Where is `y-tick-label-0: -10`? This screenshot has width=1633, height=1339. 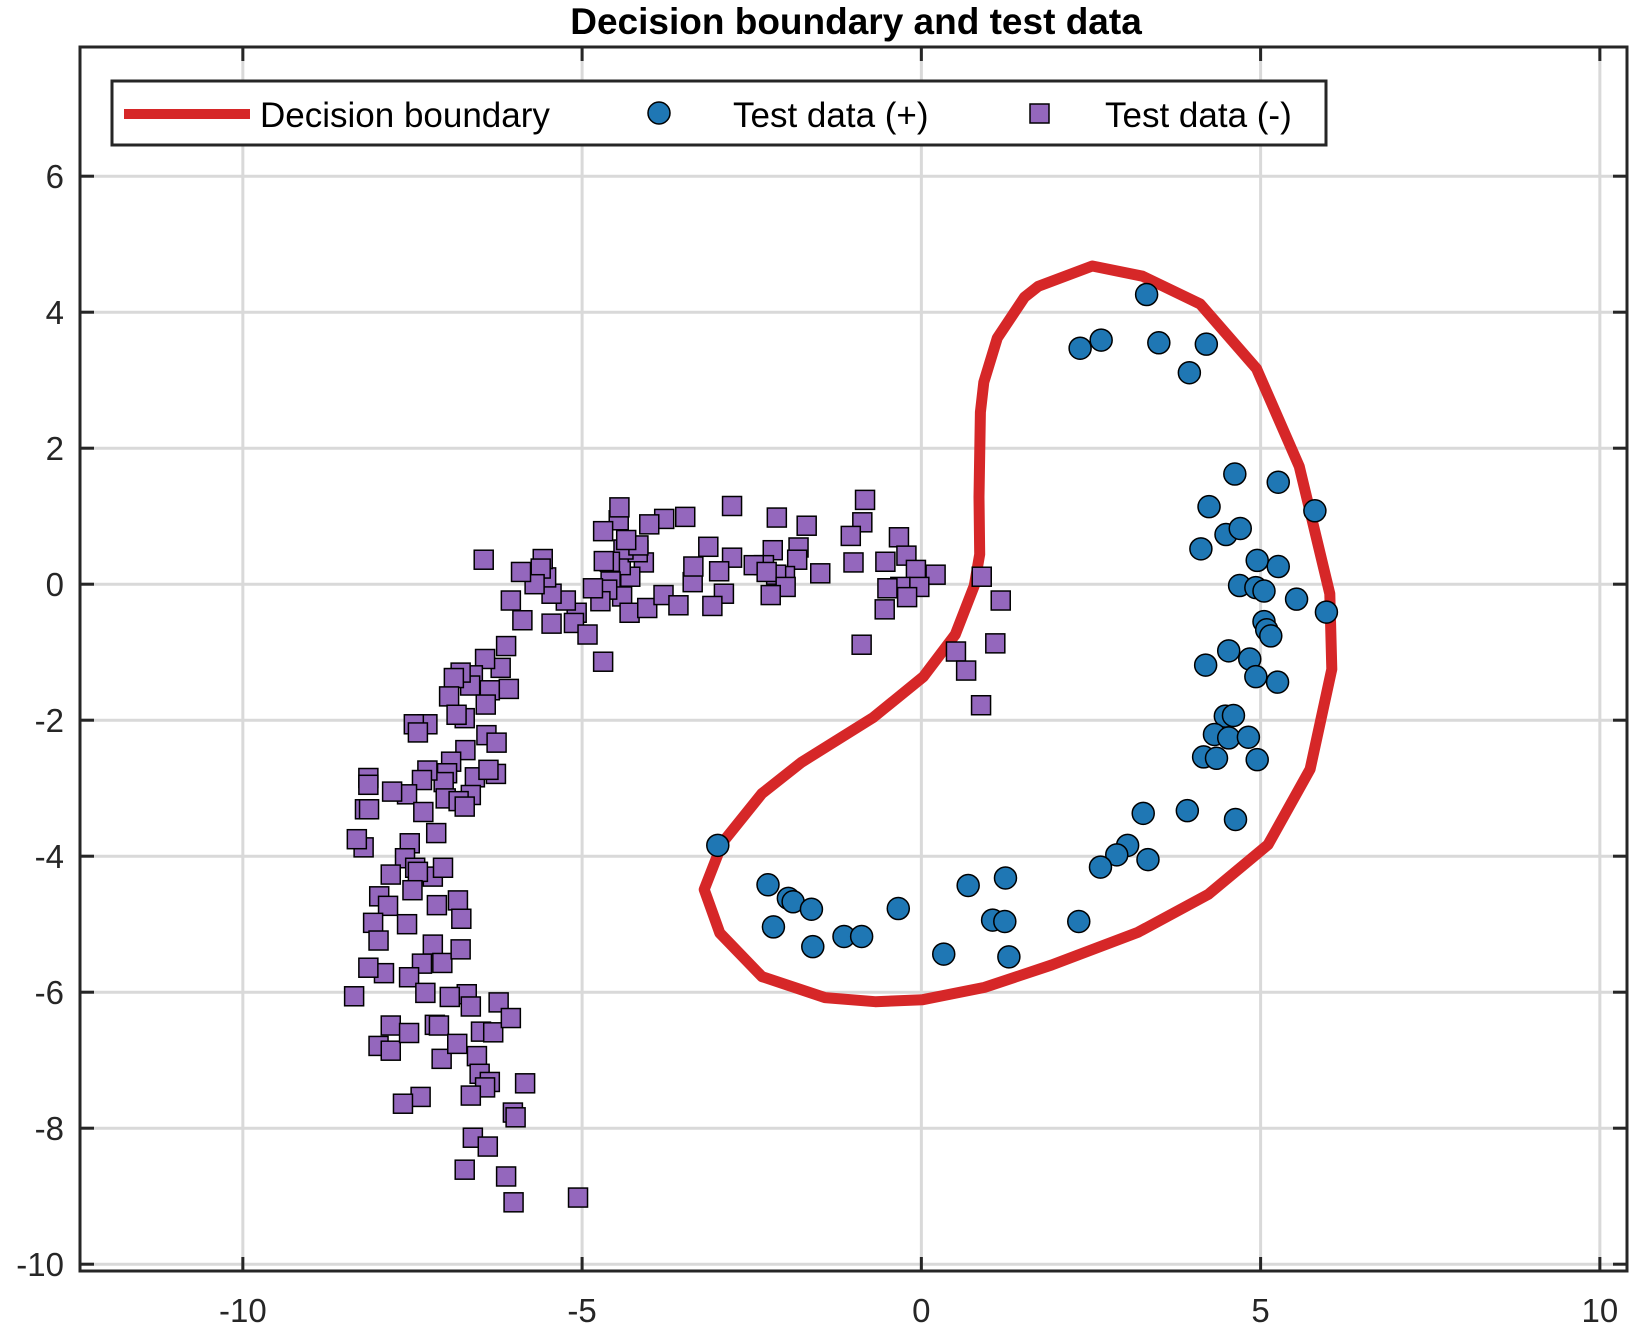
y-tick-label-0: -10 is located at coordinates (40, 1264).